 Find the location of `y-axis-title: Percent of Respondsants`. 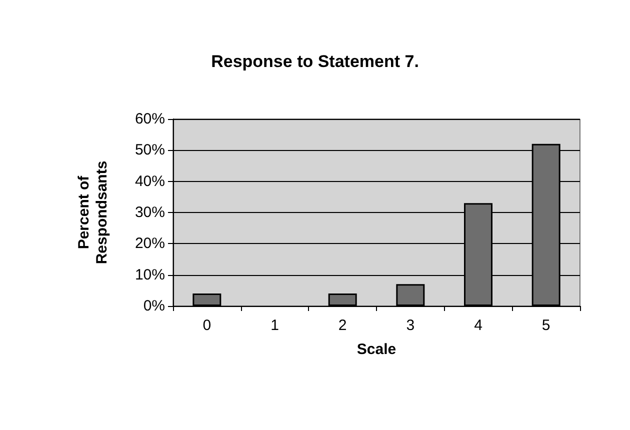

y-axis-title: Percent of Respondsants is located at coordinates (93, 212).